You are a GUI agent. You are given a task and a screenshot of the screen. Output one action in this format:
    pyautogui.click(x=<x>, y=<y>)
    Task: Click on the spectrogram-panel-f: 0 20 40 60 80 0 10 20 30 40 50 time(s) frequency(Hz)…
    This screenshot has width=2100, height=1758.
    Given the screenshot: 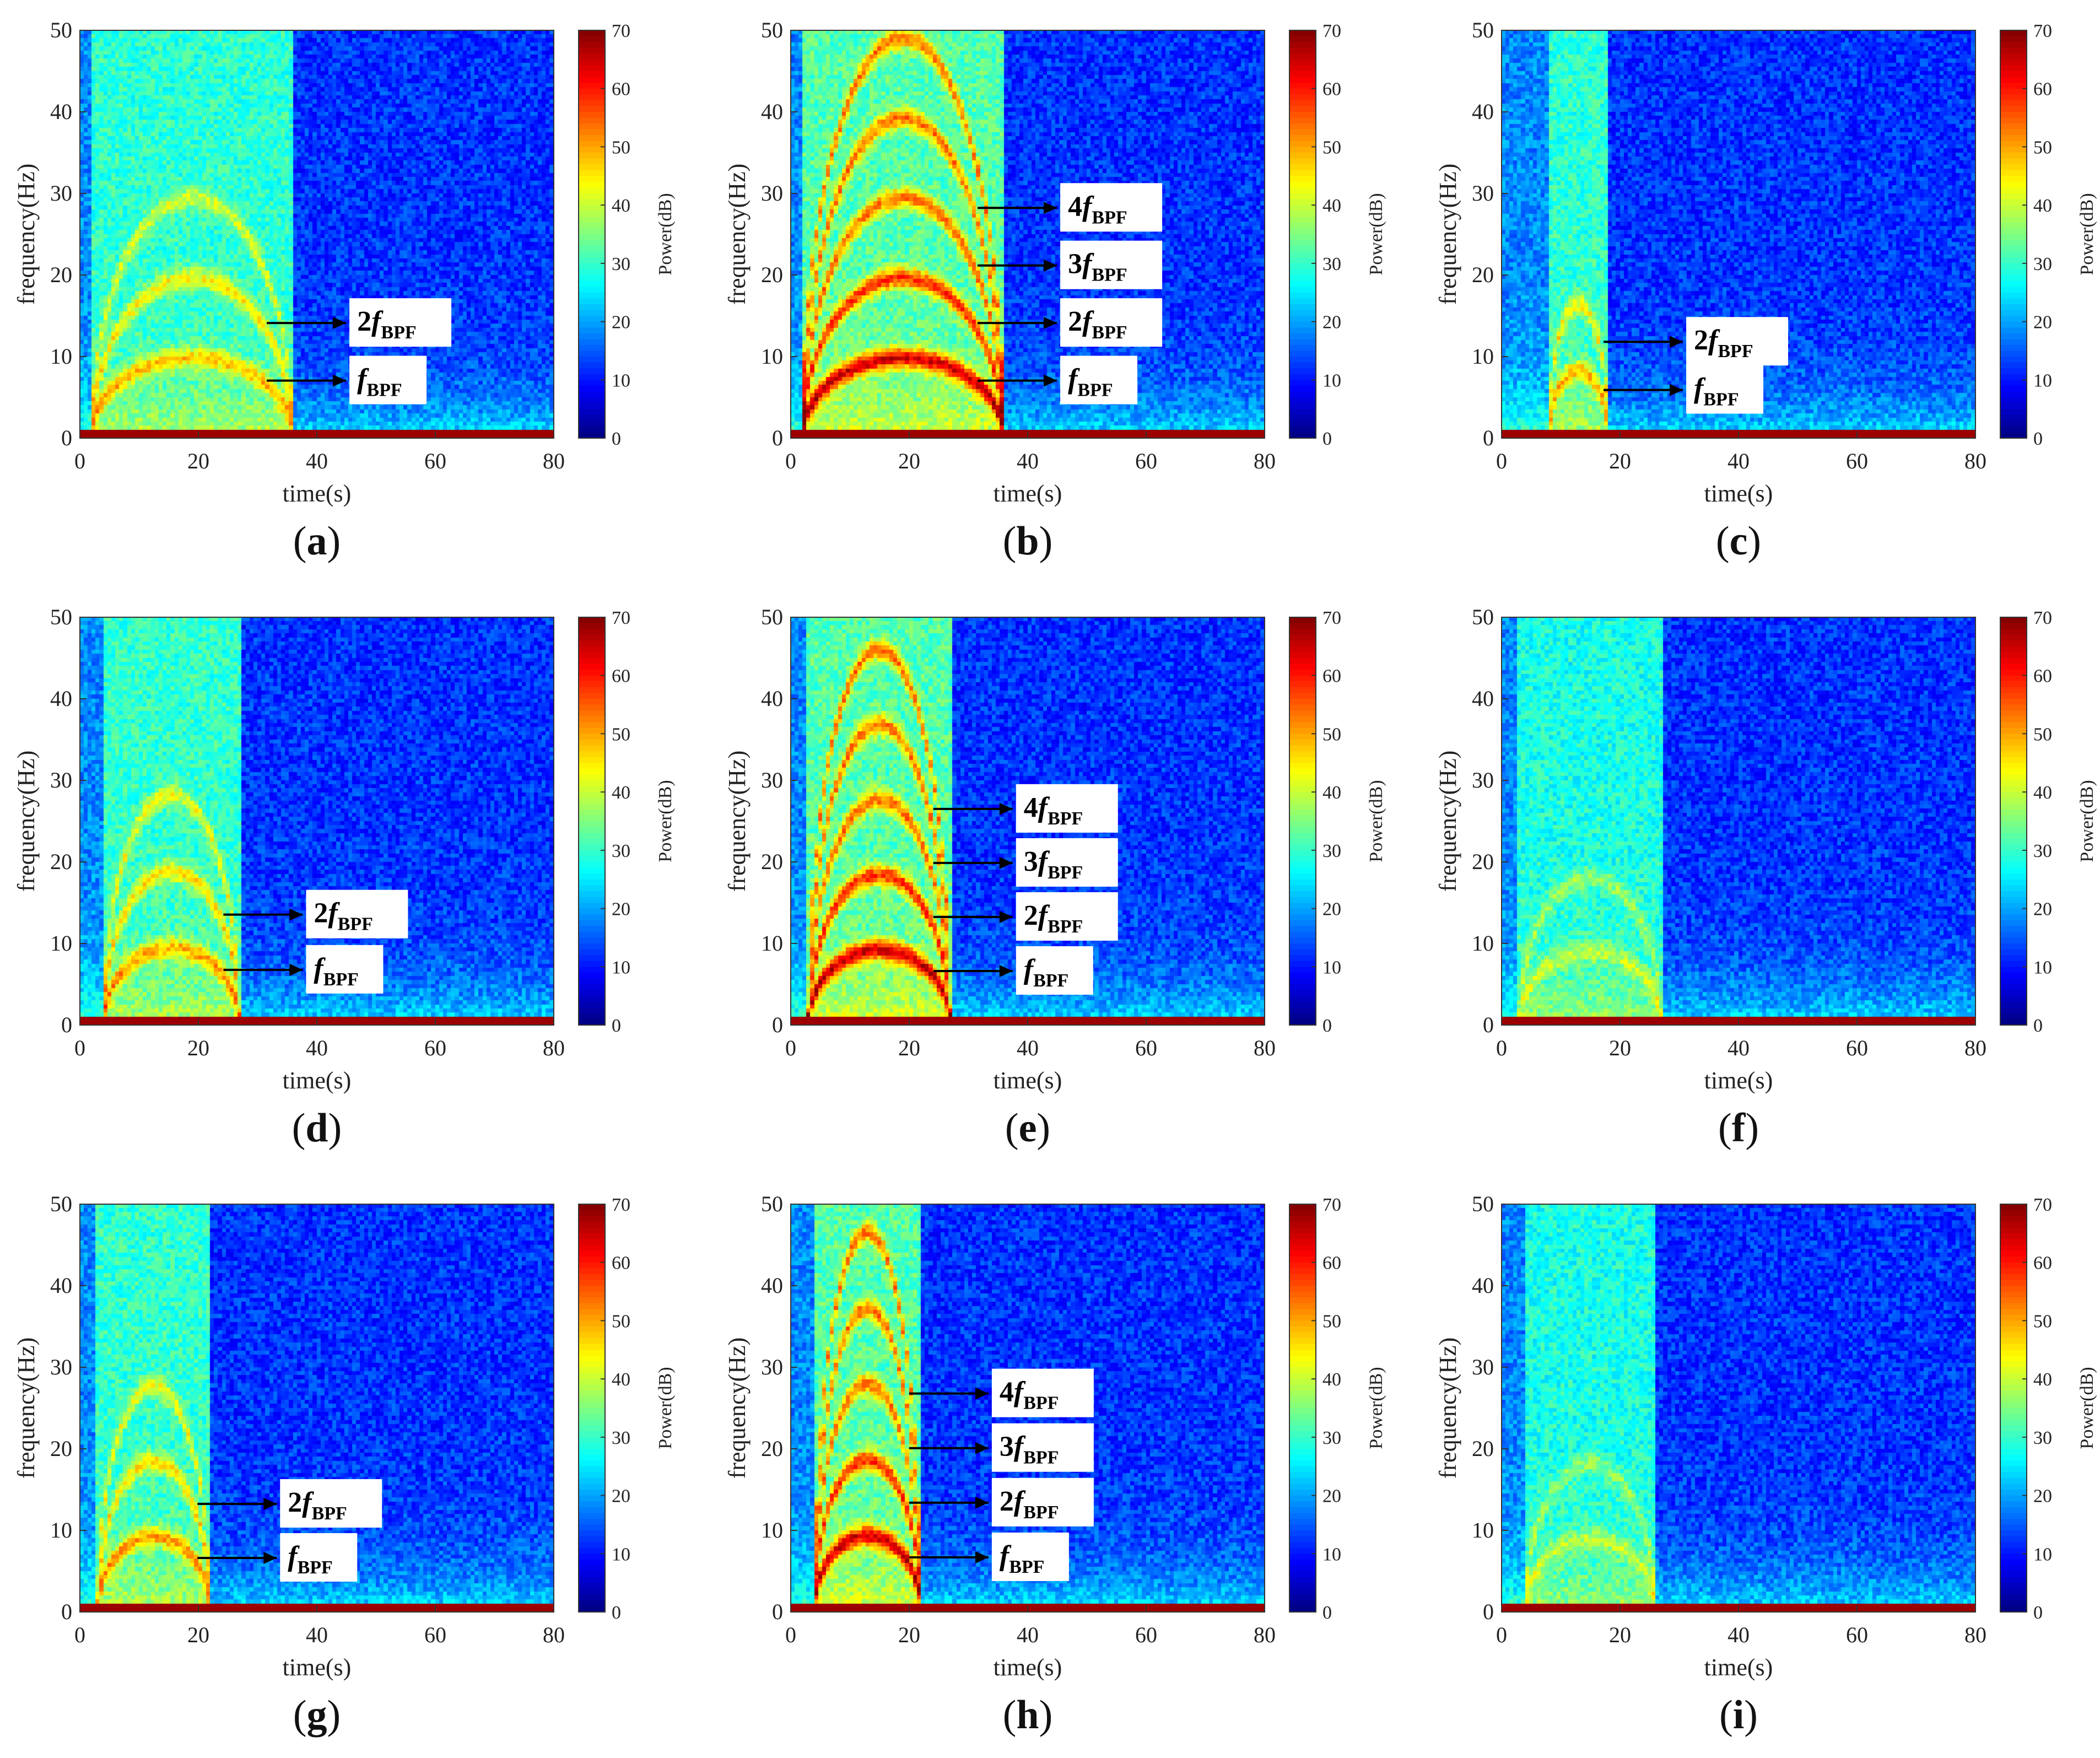 What is the action you would take?
    pyautogui.click(x=1761, y=876)
    